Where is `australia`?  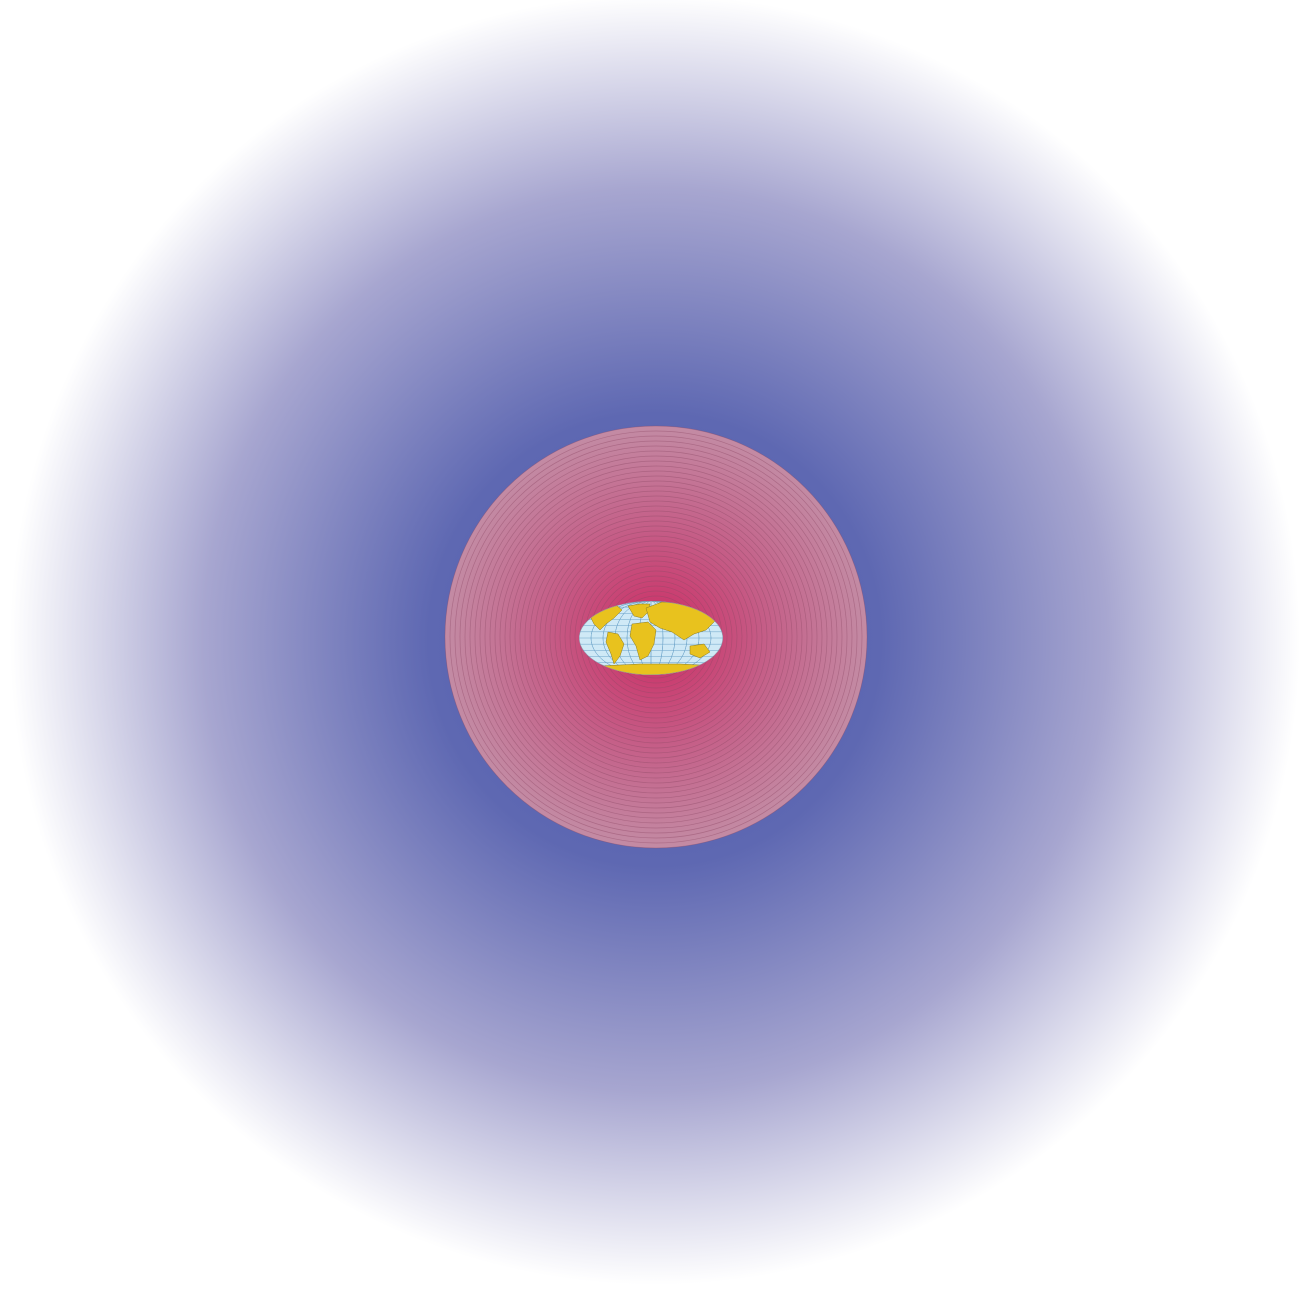 australia is located at coordinates (700, 651).